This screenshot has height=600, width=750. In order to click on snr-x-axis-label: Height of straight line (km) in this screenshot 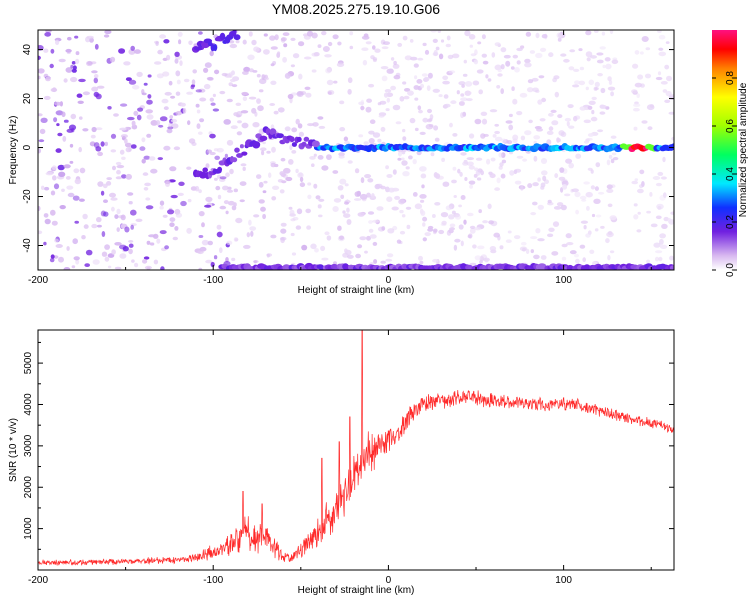, I will do `click(356, 590)`.